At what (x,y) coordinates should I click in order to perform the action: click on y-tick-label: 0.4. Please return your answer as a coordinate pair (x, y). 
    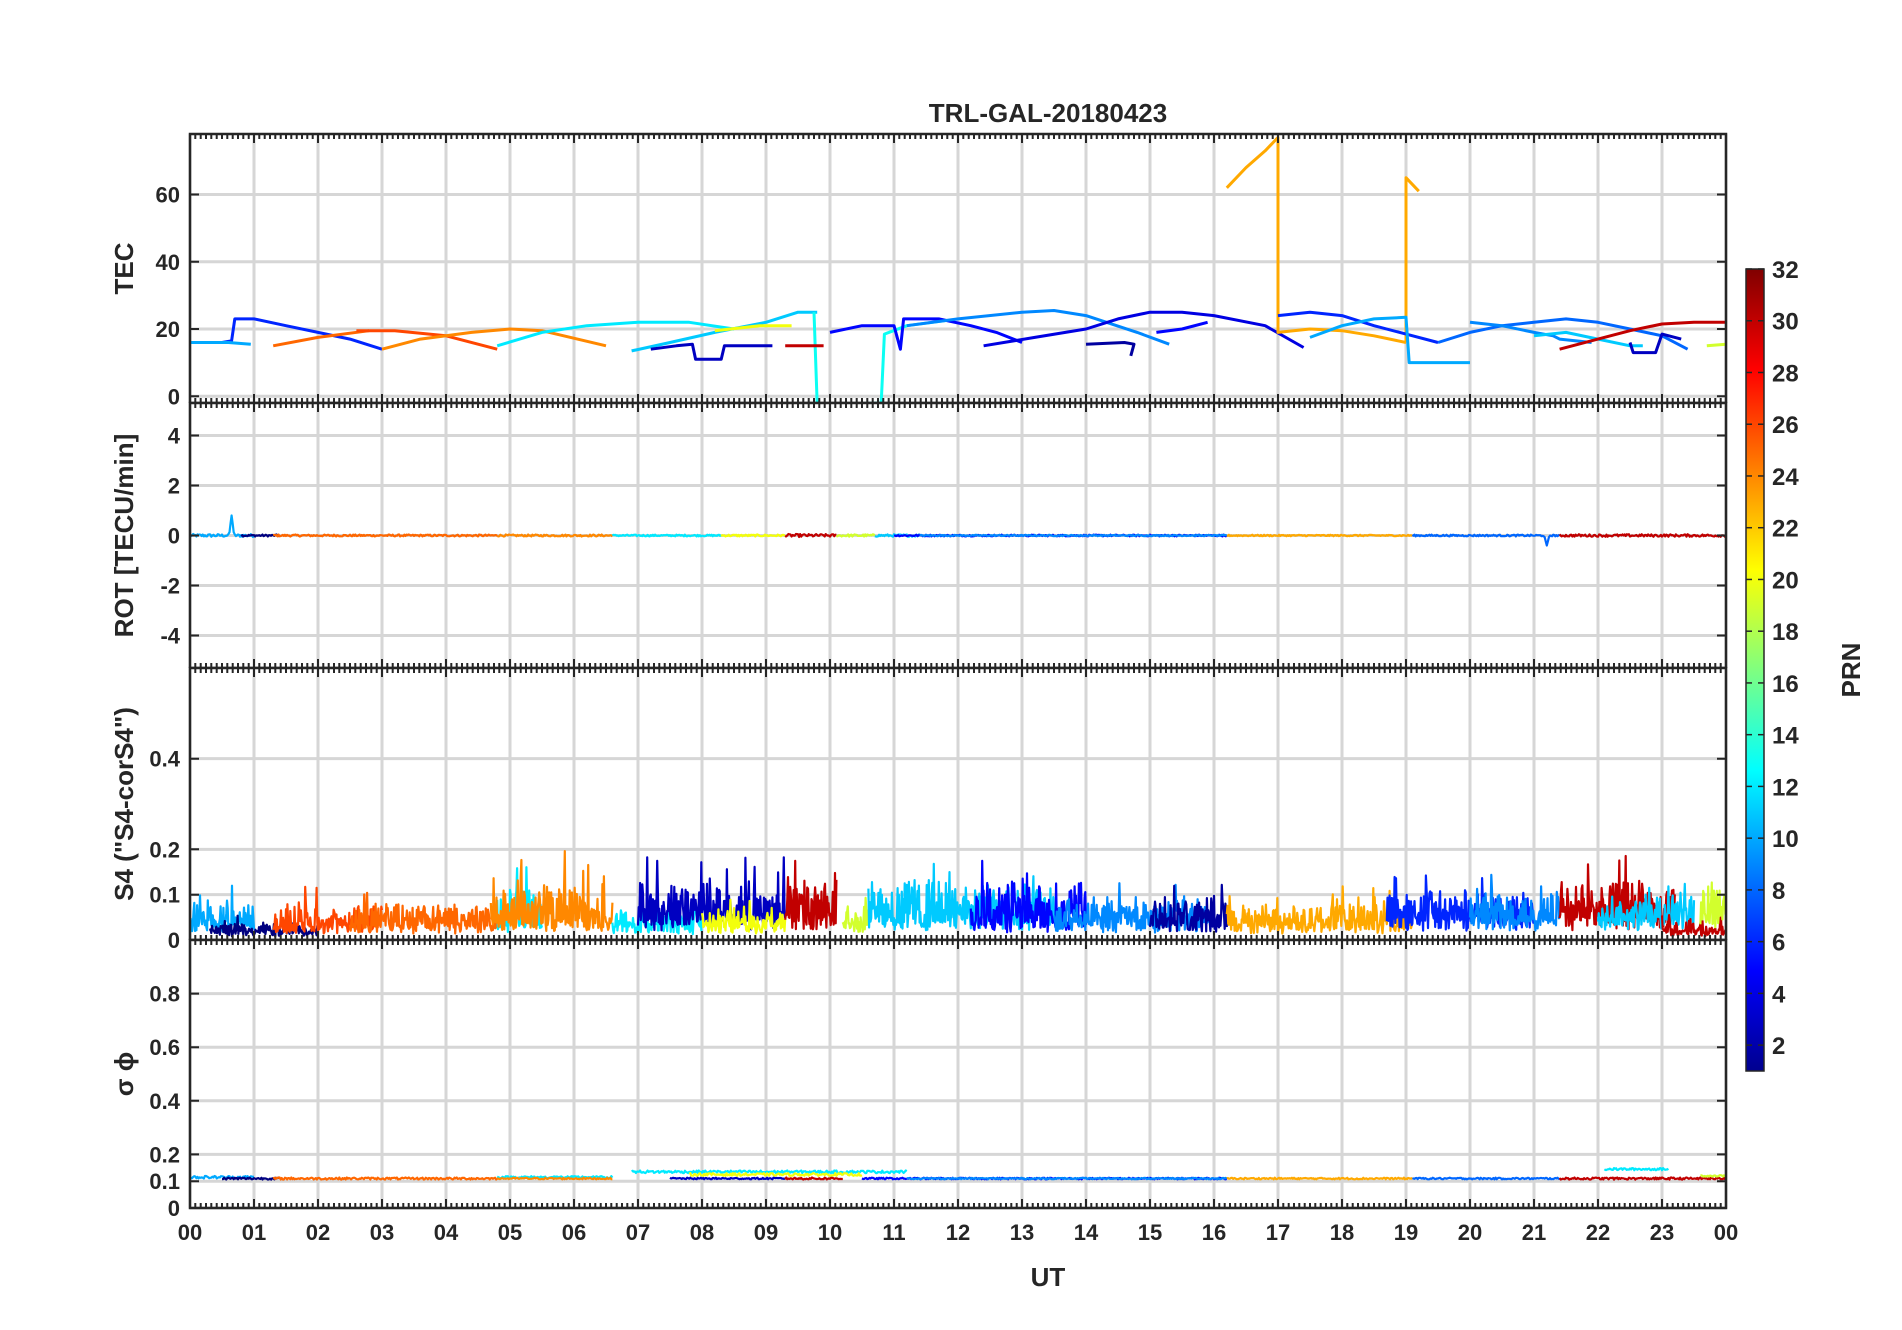
    Looking at the image, I should click on (164, 1101).